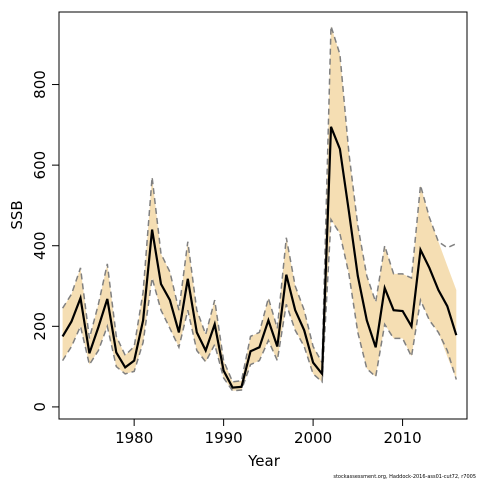 The width and height of the screenshot is (480, 480). Describe the element at coordinates (40, 326) in the screenshot. I see `y-tick-label: 200` at that location.